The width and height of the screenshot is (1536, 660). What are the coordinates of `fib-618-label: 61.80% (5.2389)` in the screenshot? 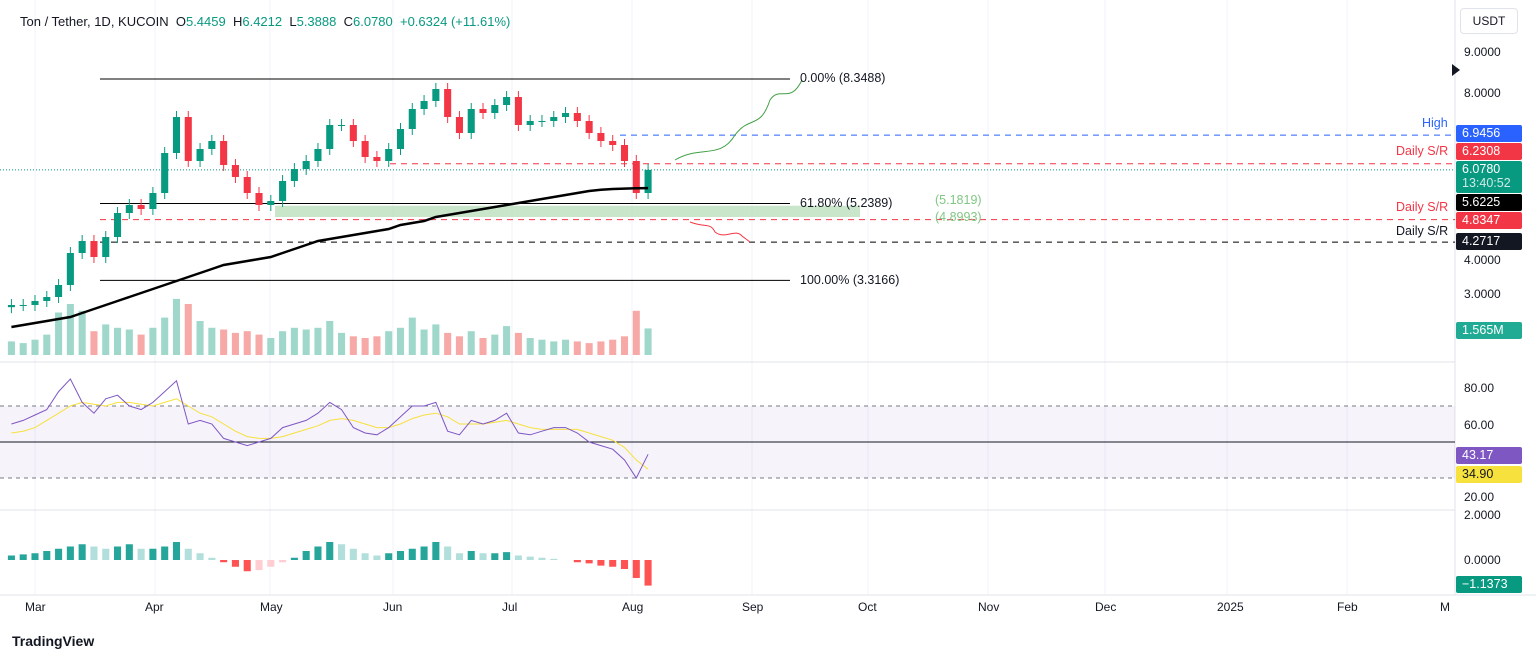 It's located at (846, 203).